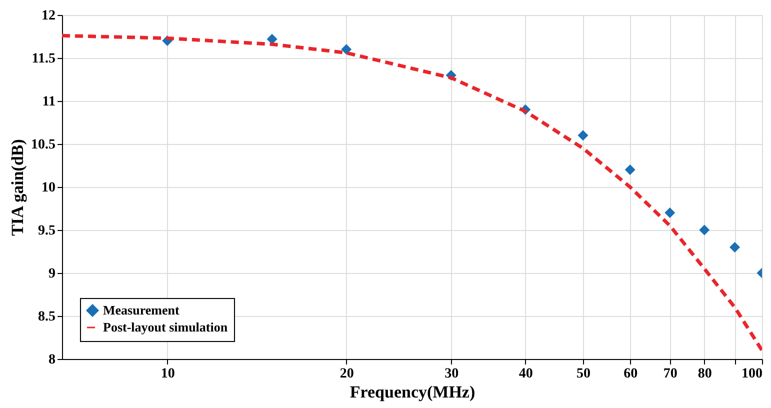 This screenshot has height=408, width=771. Describe the element at coordinates (49, 102) in the screenshot. I see `y-tick-label: 11` at that location.